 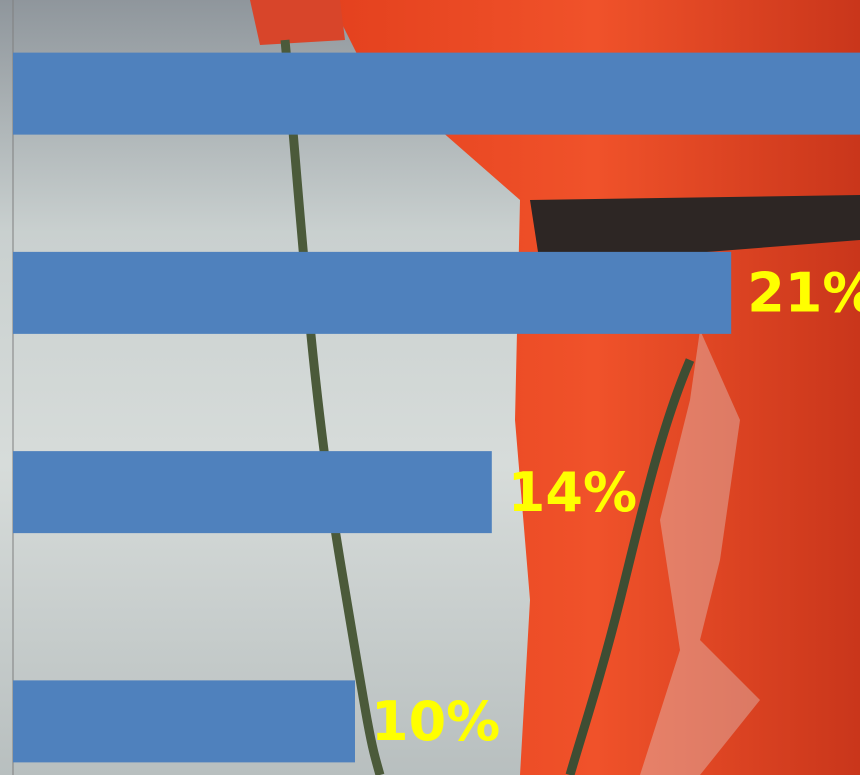 What do you see at coordinates (572, 492) in the screenshot?
I see `value-label: 14%` at bounding box center [572, 492].